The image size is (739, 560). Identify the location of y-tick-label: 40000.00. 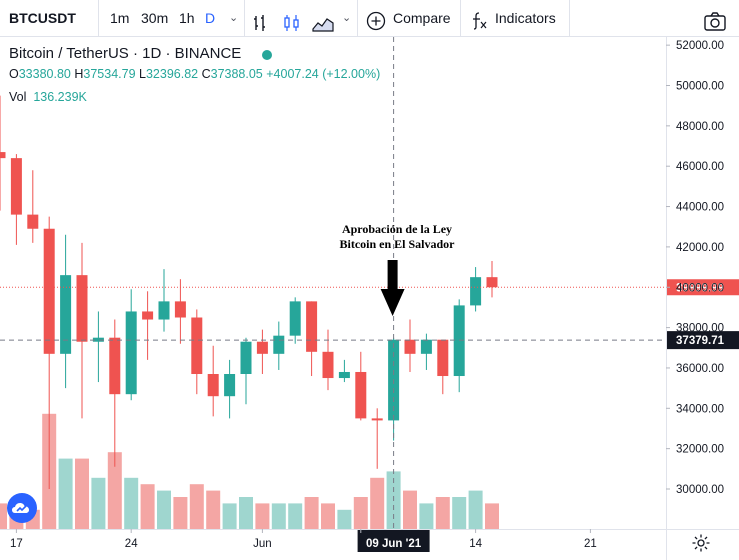
(700, 288).